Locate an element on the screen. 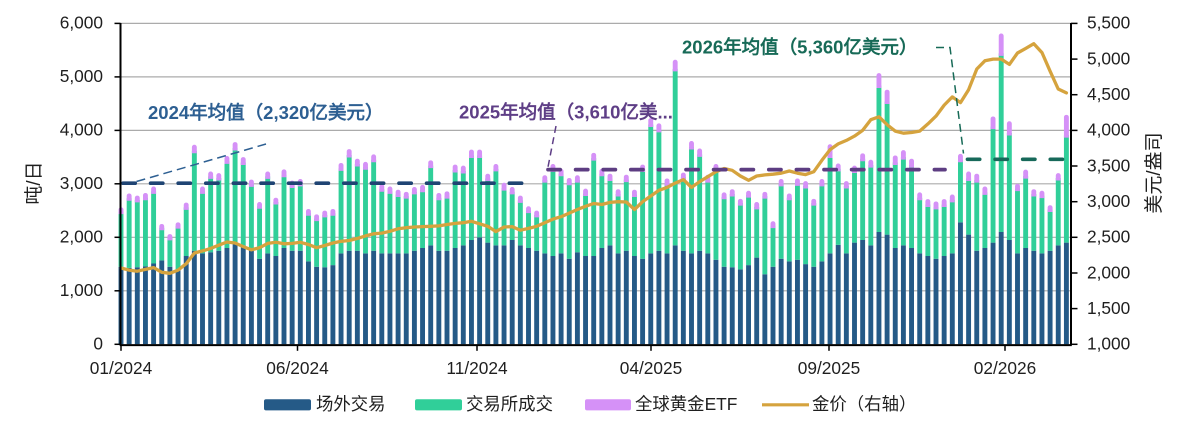  svg-text: 美元/盎司 is located at coordinates (1154, 172).